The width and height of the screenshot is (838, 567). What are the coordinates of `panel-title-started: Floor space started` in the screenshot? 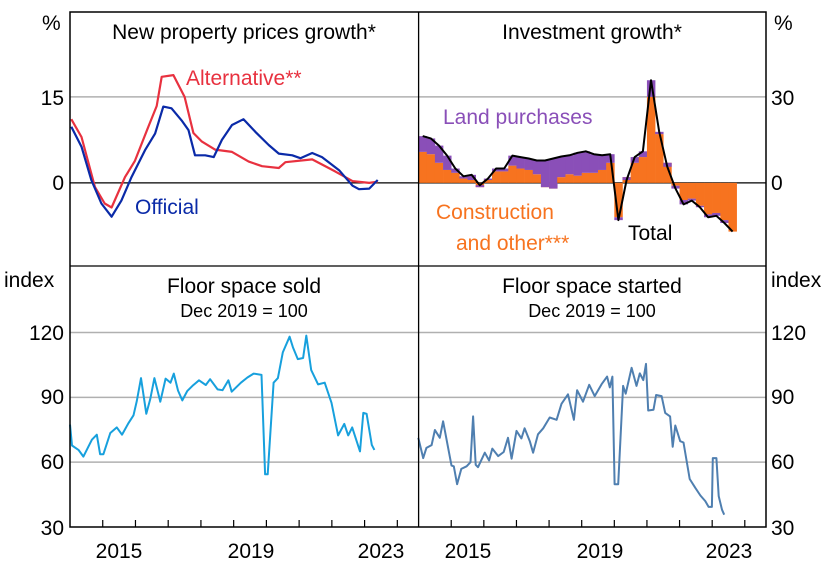 It's located at (592, 286).